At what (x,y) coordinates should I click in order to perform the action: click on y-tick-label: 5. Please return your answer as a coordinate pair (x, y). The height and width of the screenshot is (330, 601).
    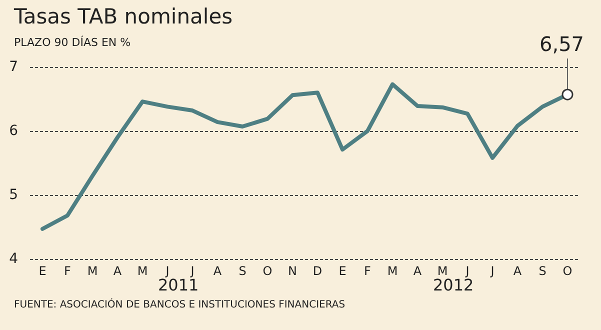
    Looking at the image, I should click on (13, 195).